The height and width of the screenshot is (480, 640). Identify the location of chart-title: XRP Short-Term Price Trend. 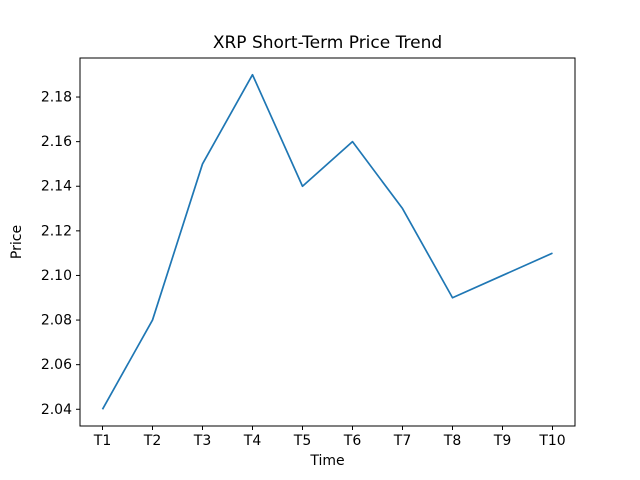
(327, 43).